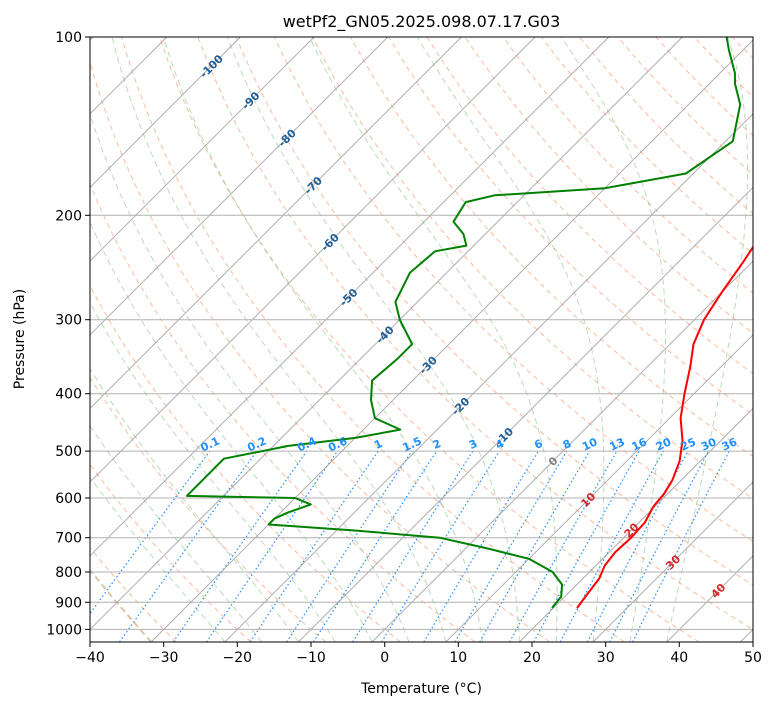 The width and height of the screenshot is (775, 708). What do you see at coordinates (437, 444) in the screenshot?
I see `mixing-ratio-label: 2` at bounding box center [437, 444].